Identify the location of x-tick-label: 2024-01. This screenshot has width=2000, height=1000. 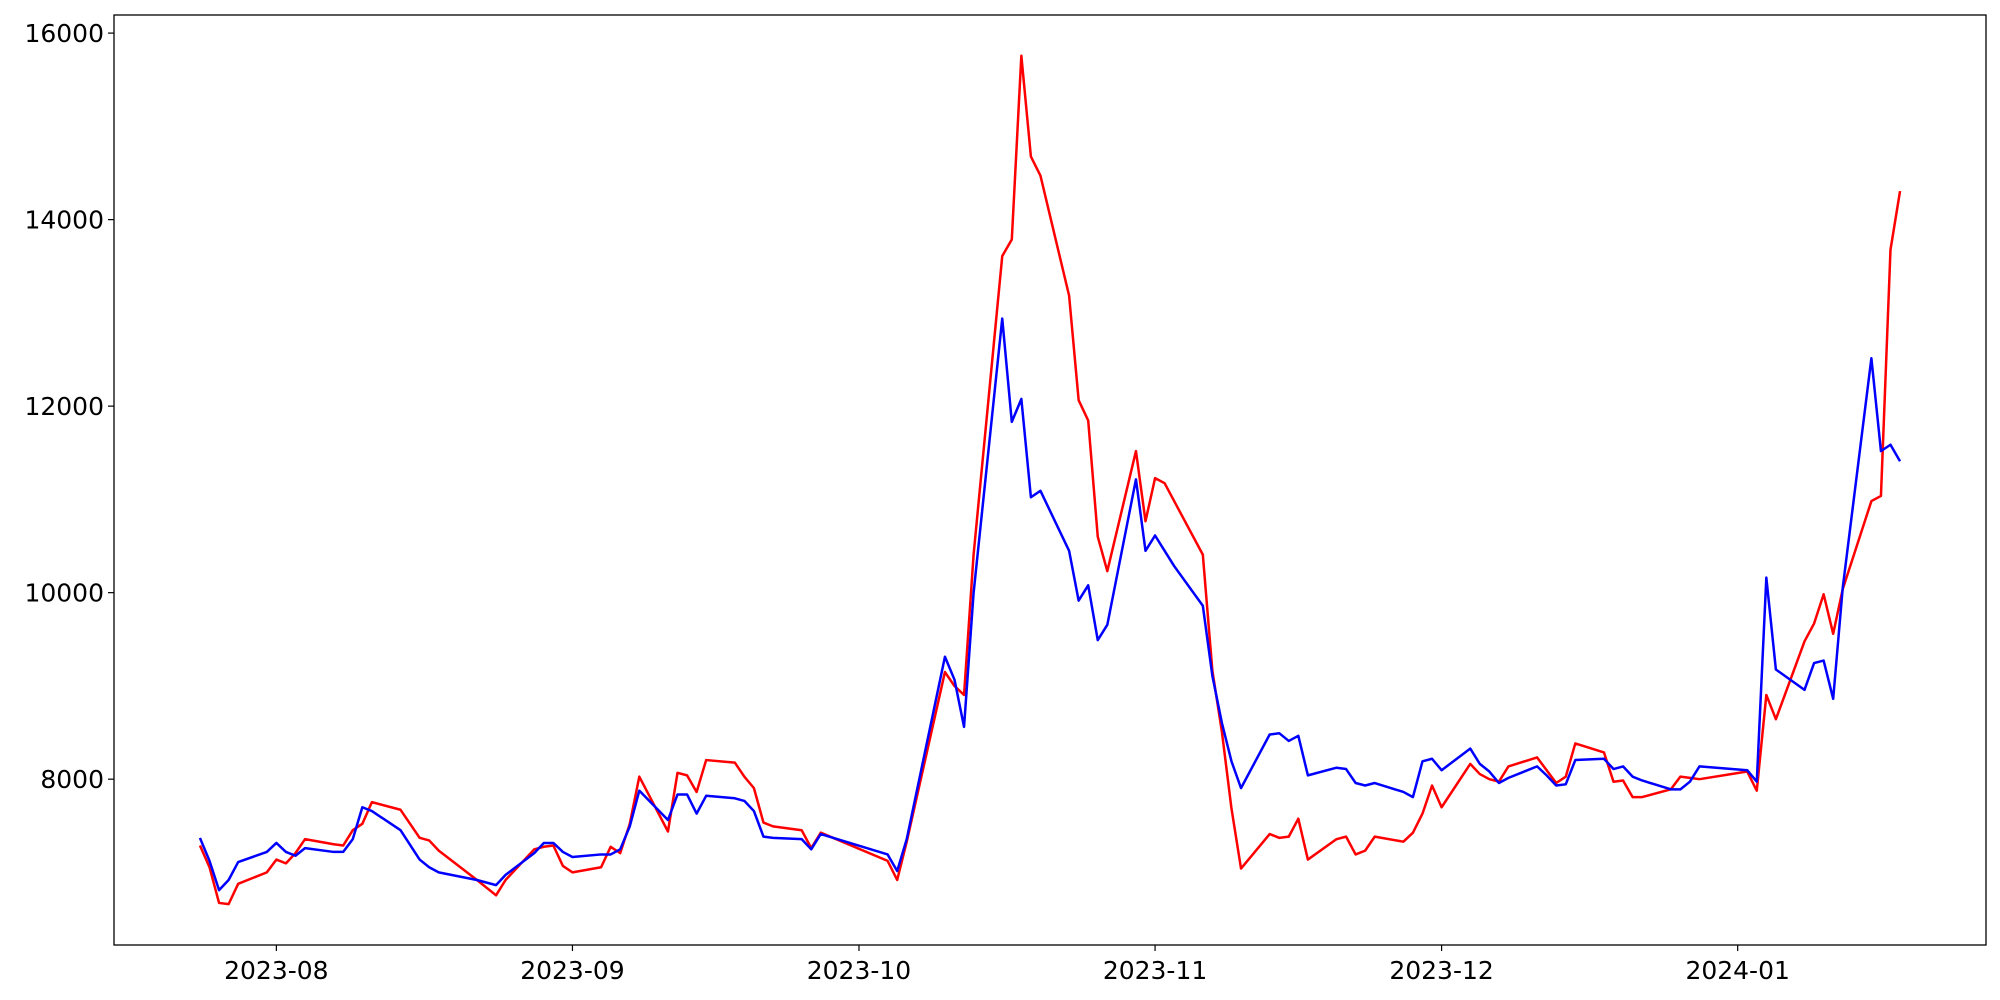
(1737, 970).